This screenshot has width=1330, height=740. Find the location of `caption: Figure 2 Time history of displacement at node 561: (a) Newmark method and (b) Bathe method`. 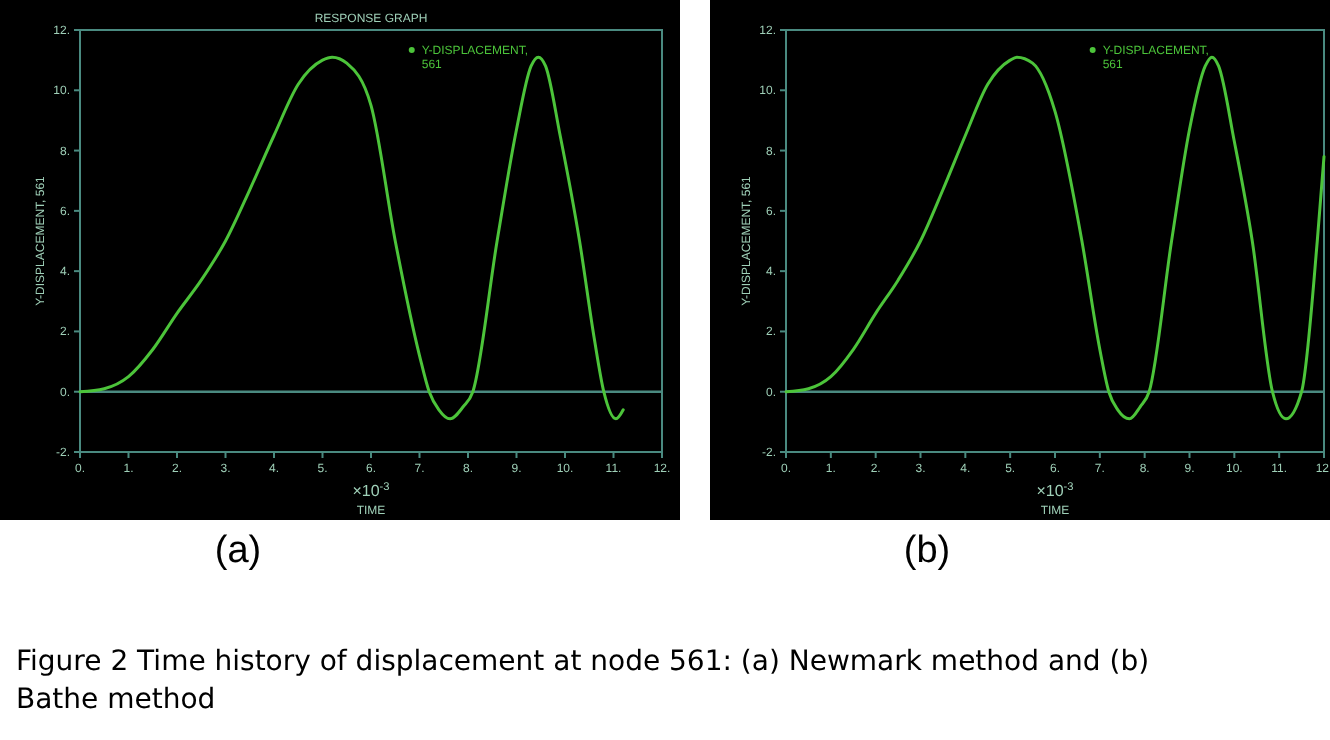

caption: Figure 2 Time history of displacement at node 561: (a) Newmark method and (b) Bathe method is located at coordinates (583, 681).